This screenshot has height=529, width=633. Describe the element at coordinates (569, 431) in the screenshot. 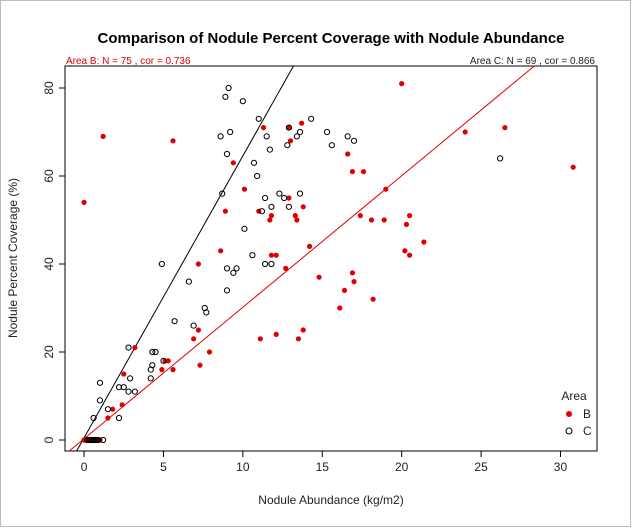

I see `legend-marker-c` at that location.